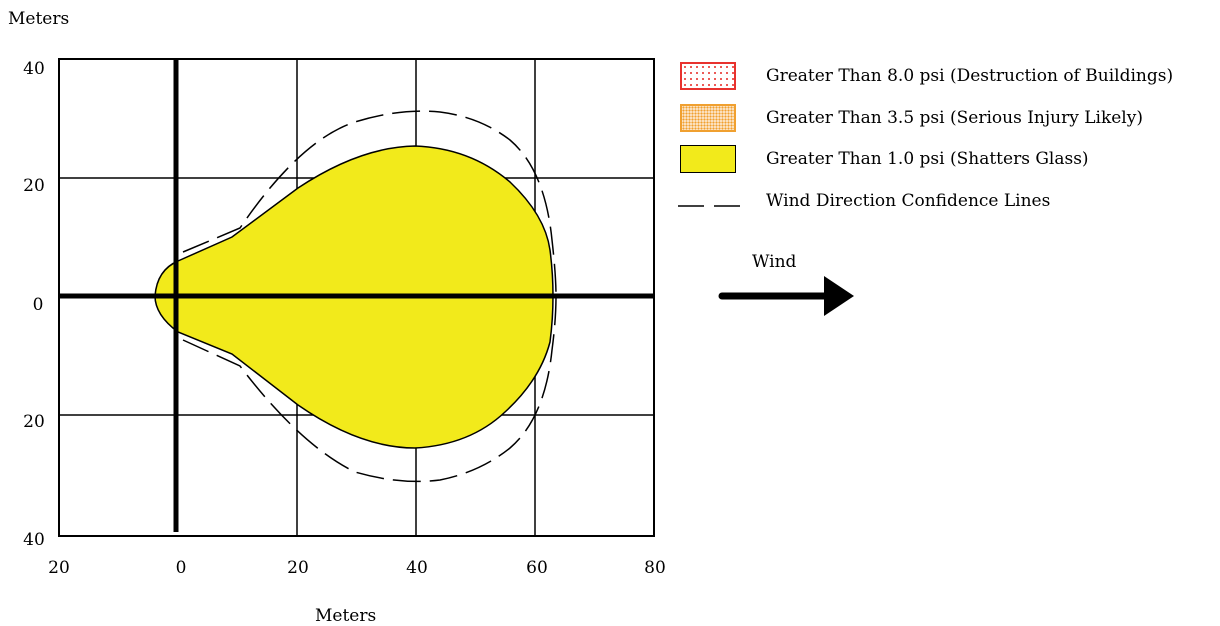  Describe the element at coordinates (181, 568) in the screenshot. I see `x-tick-label: 0` at that location.